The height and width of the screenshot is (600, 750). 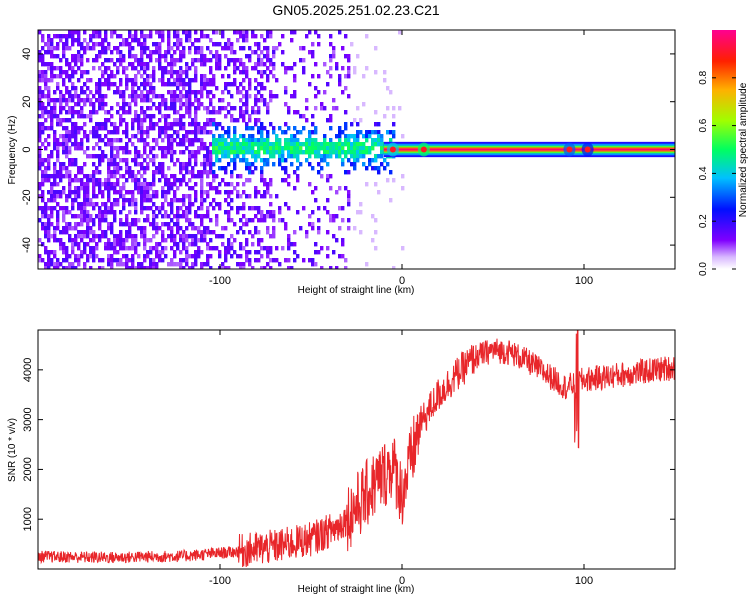 I want to click on spectrogram-blob-core, so click(x=392, y=149).